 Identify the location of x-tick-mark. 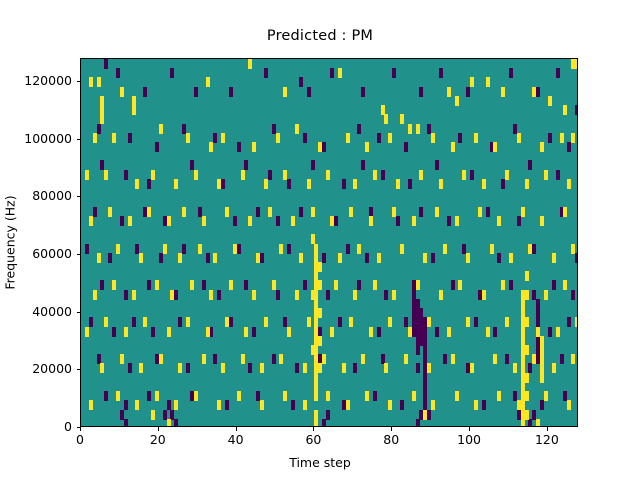
(470, 429).